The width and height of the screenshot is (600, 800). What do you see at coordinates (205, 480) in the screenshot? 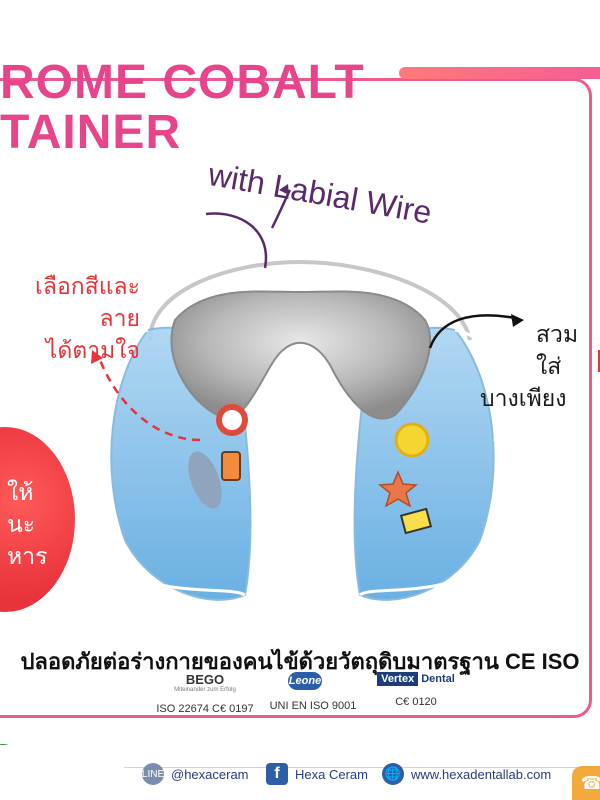
I see `dolphin-decal` at bounding box center [205, 480].